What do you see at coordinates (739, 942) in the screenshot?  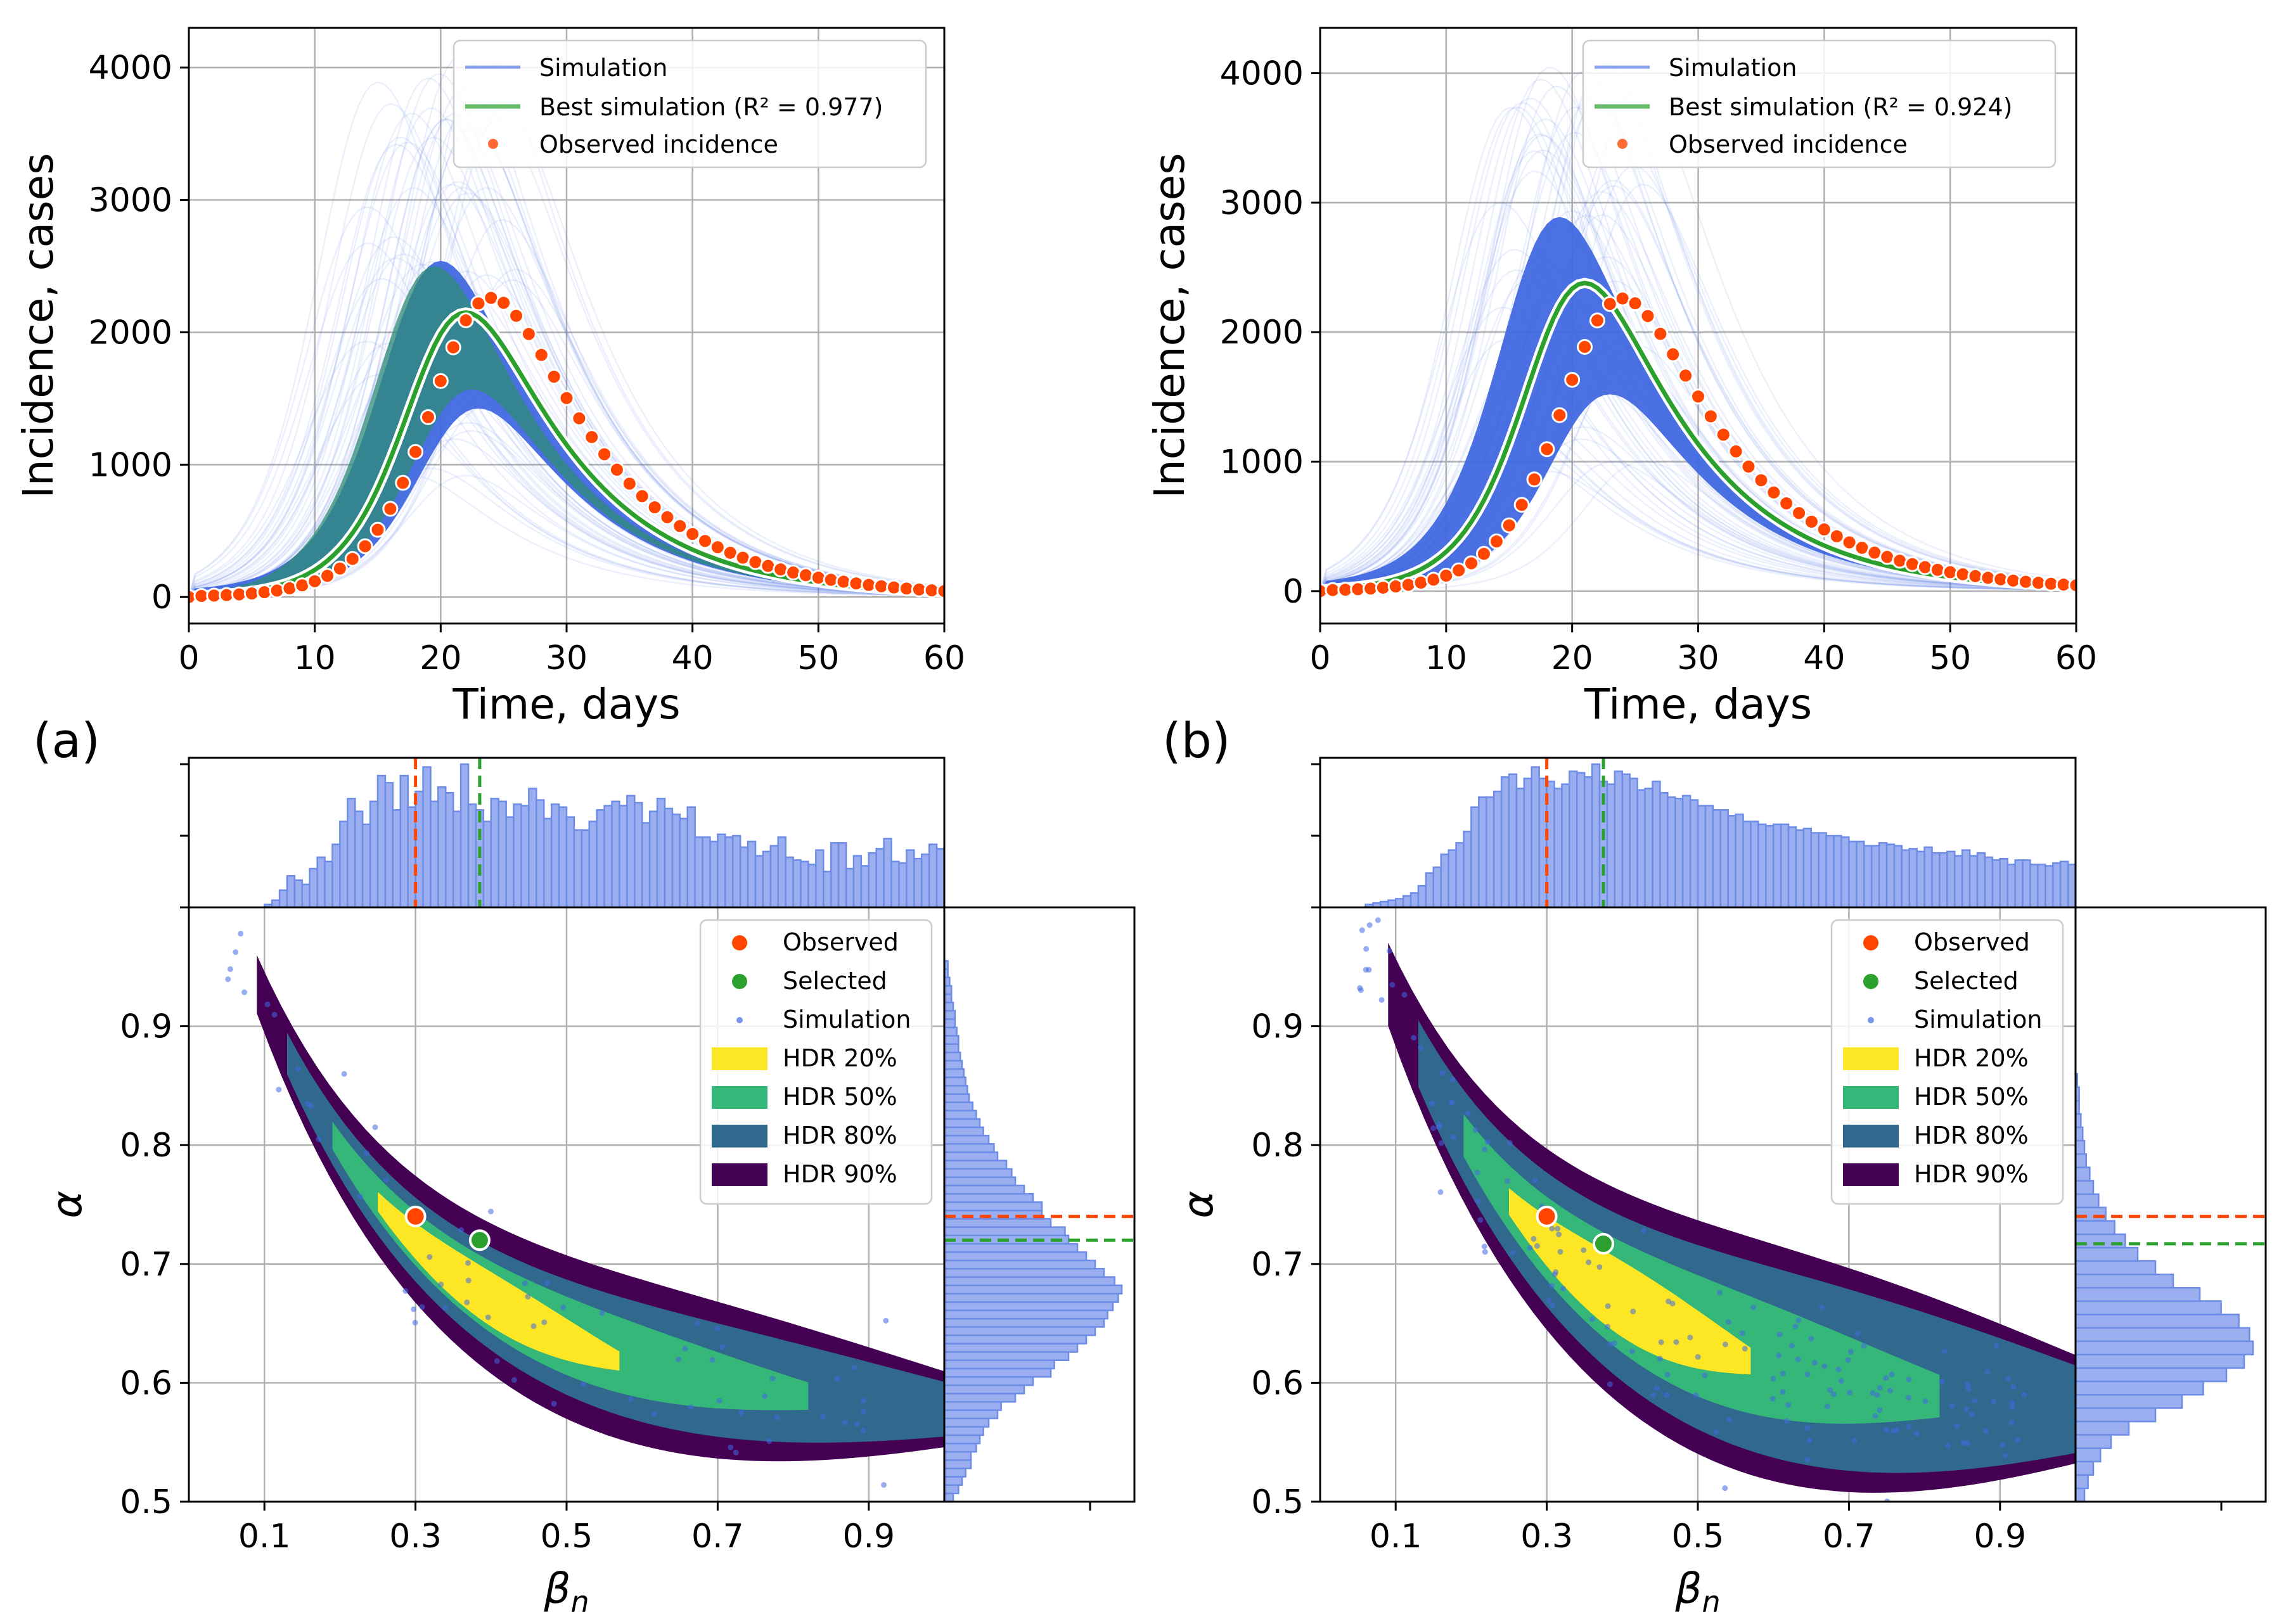 I see `legend-observed-swatch` at bounding box center [739, 942].